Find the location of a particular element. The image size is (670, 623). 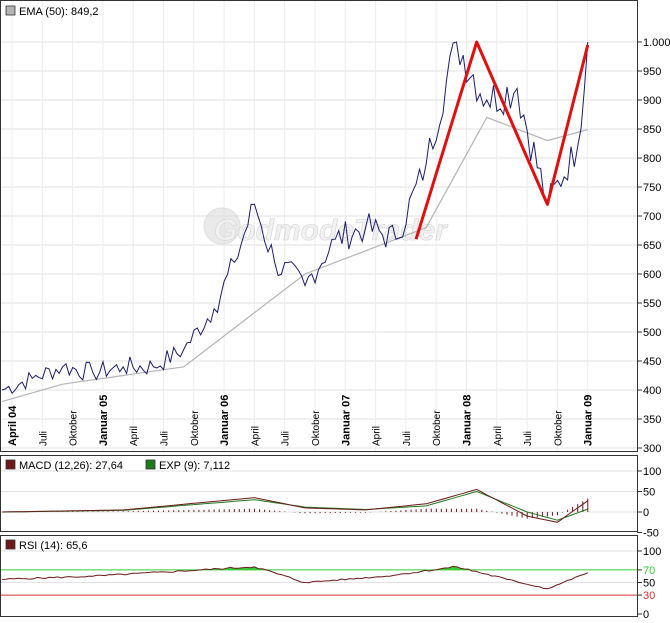

macd-y-tick-label: 100 is located at coordinates (652, 472).